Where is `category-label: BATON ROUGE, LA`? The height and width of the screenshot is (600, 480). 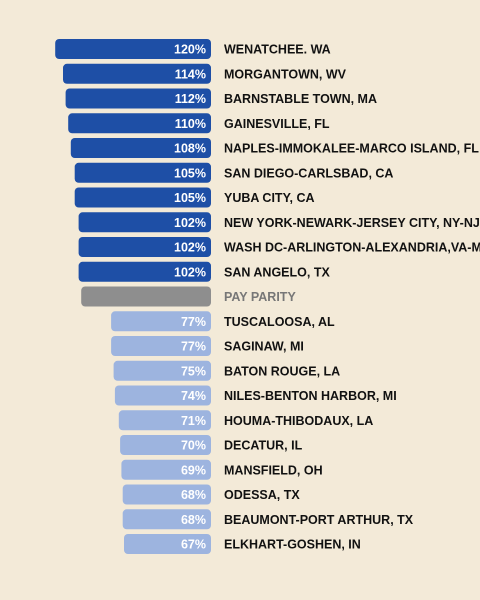
category-label: BATON ROUGE, LA is located at coordinates (282, 371).